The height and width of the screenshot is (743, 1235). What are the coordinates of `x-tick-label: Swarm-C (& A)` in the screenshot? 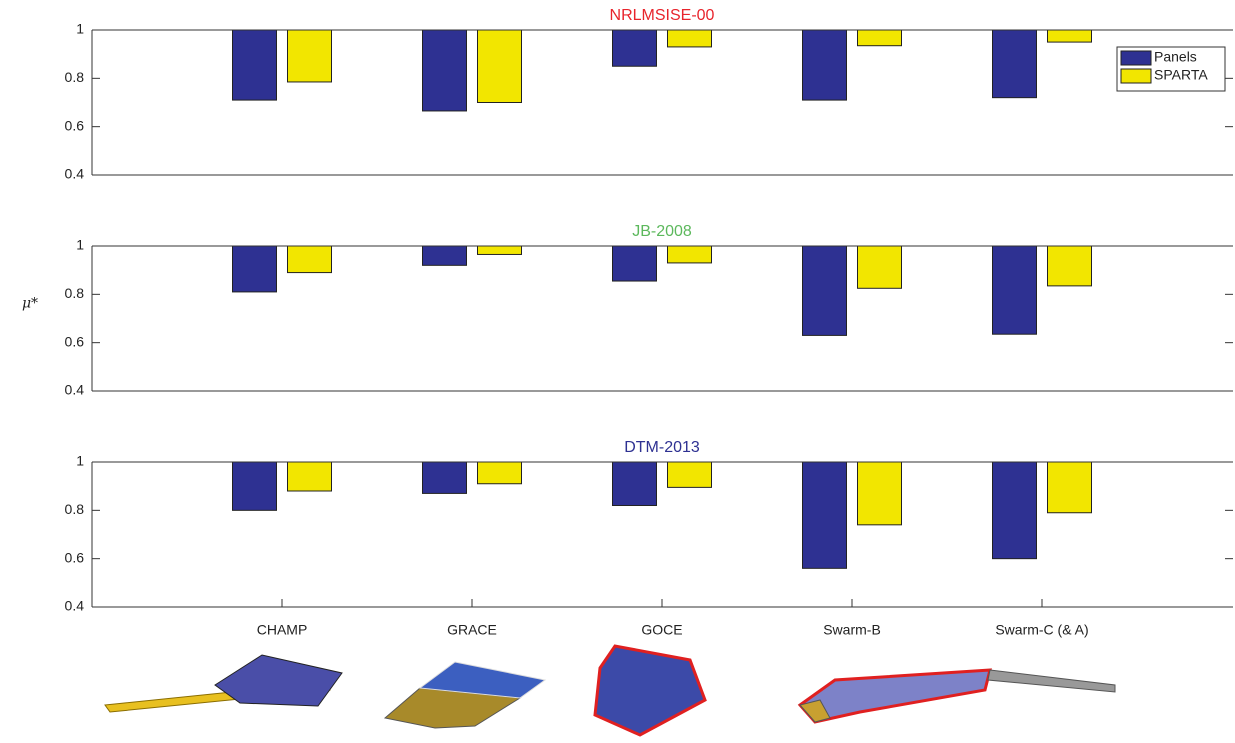 It's located at (1041, 630).